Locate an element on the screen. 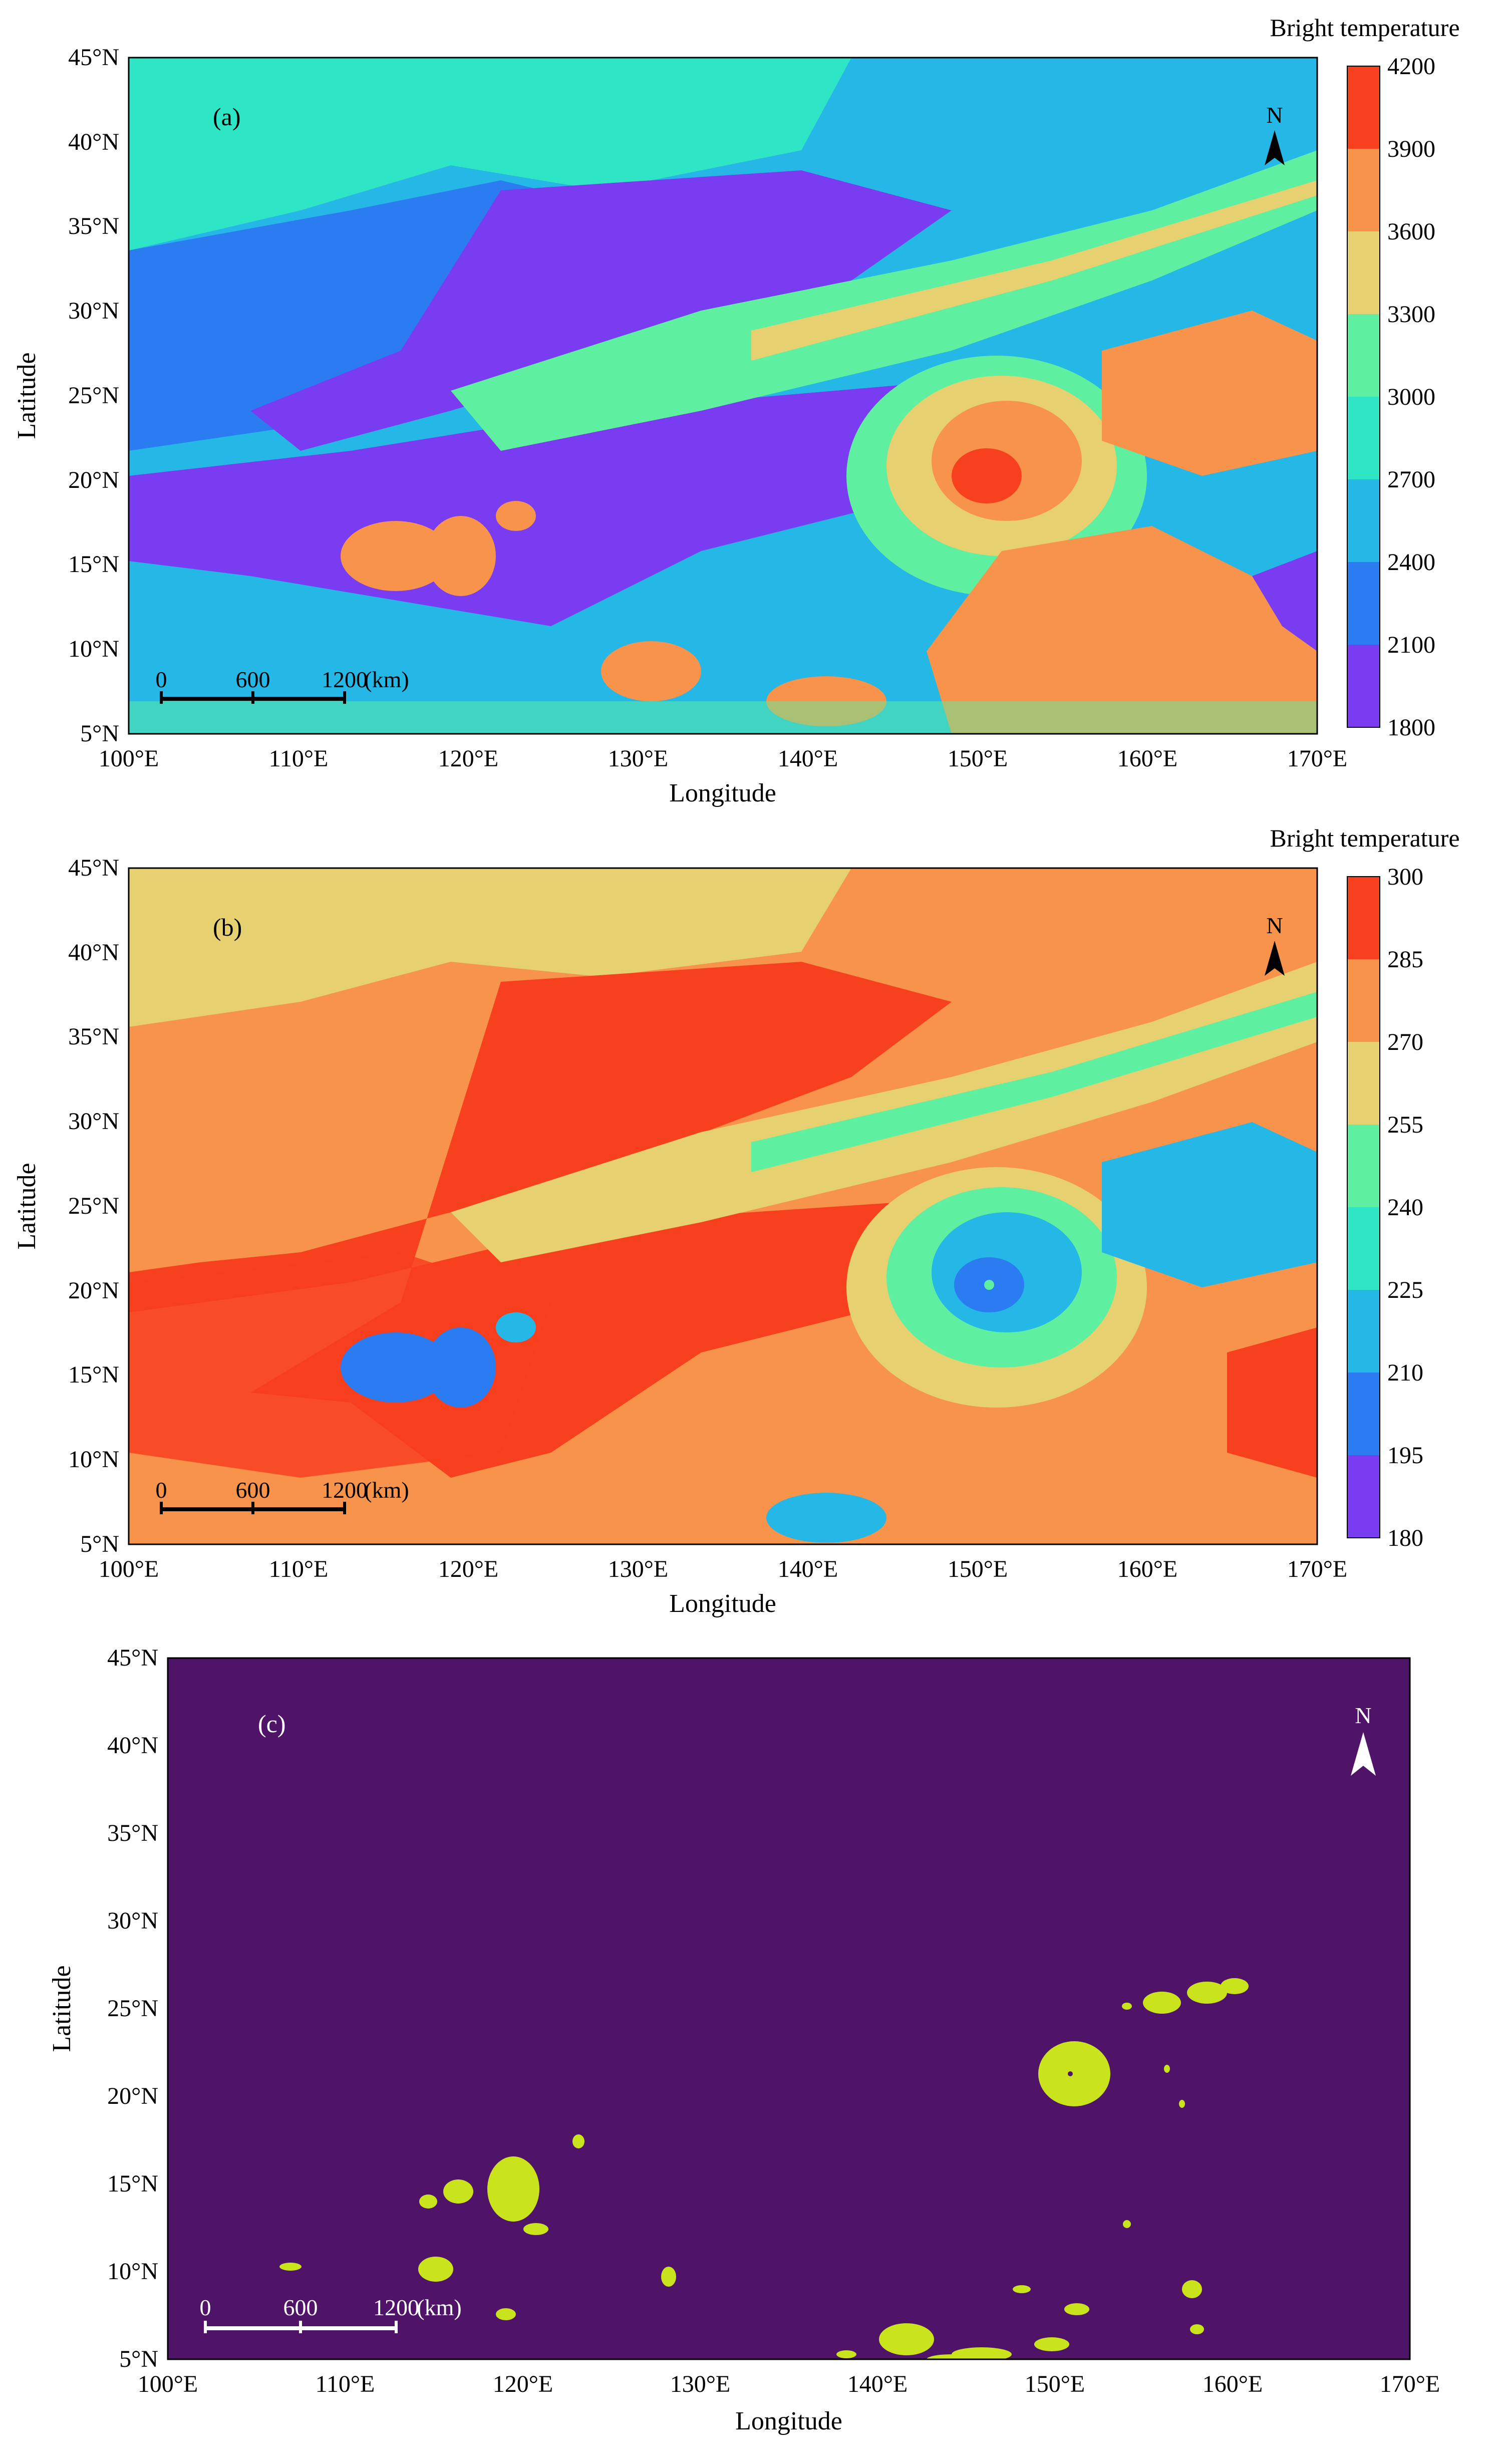 The image size is (1498, 2464). y-axis-label-a: Latitude is located at coordinates (27, 396).